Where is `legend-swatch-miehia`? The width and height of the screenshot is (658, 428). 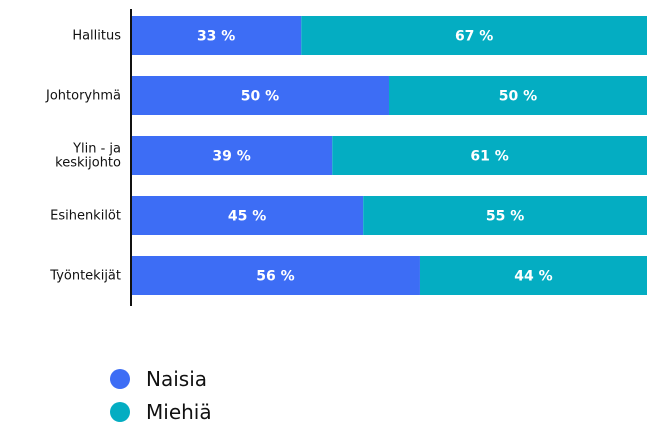 legend-swatch-miehia is located at coordinates (120, 411).